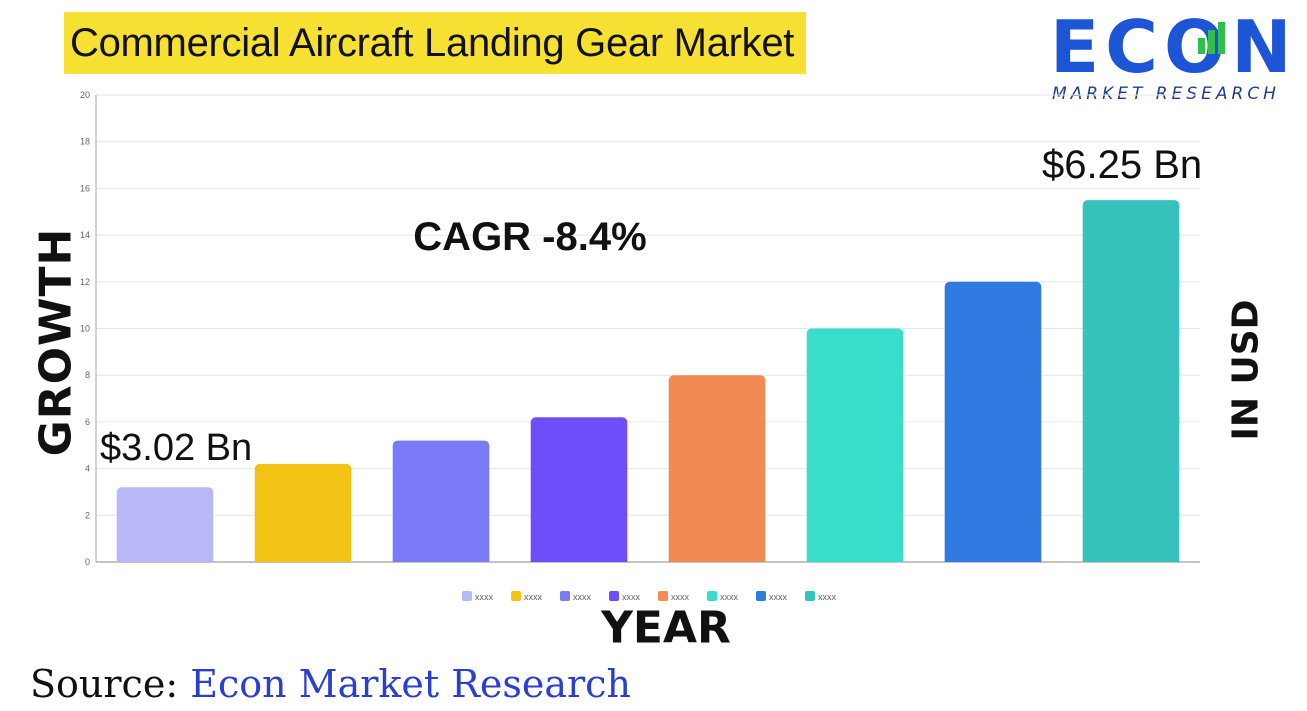 The height and width of the screenshot is (711, 1307). I want to click on y-tick-label: 8, so click(87, 375).